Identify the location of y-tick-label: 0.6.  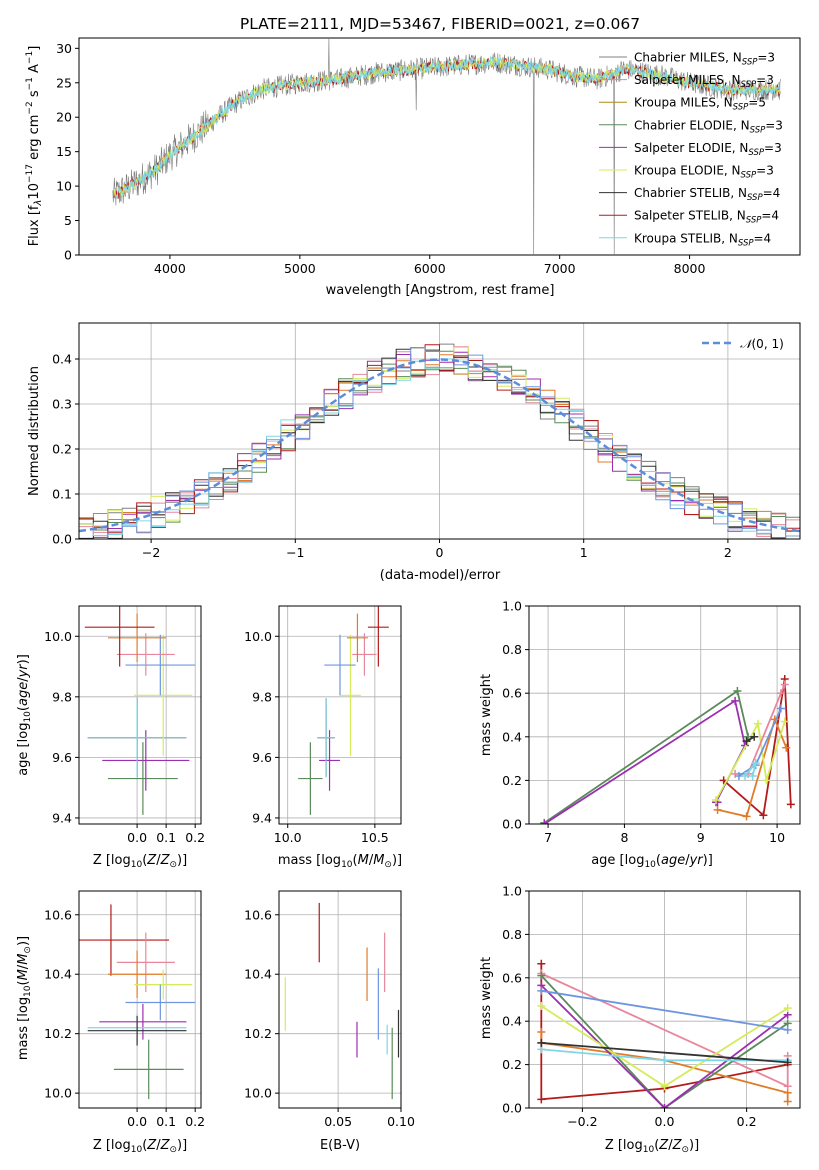
(512, 693).